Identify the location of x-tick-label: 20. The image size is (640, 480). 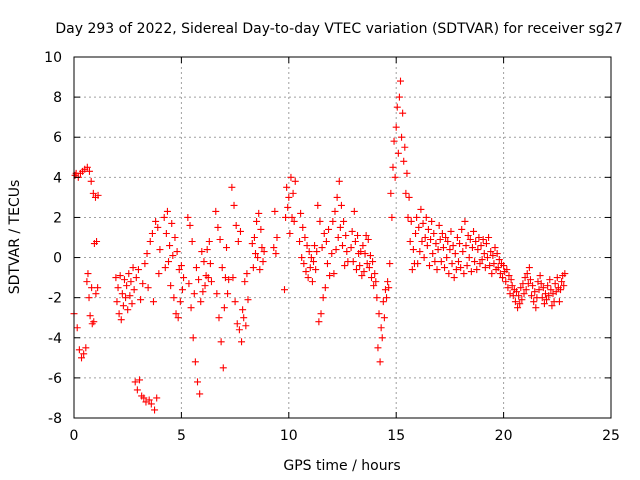
(504, 436).